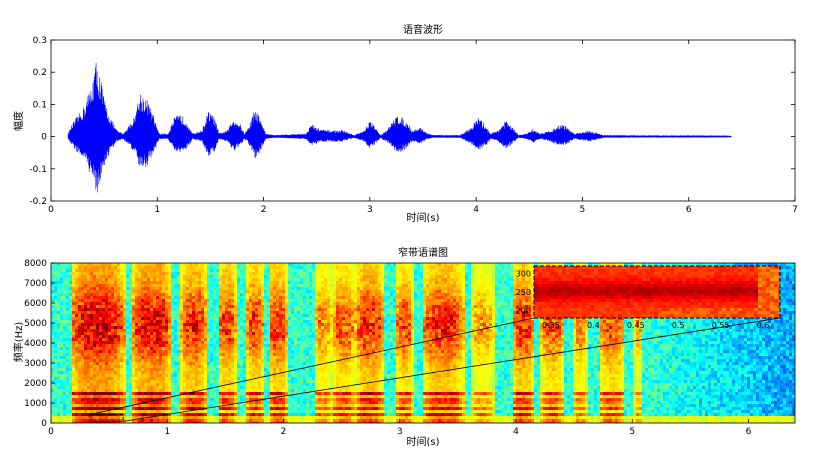  I want to click on waveform-y-tick-label: -0.2, so click(38, 202).